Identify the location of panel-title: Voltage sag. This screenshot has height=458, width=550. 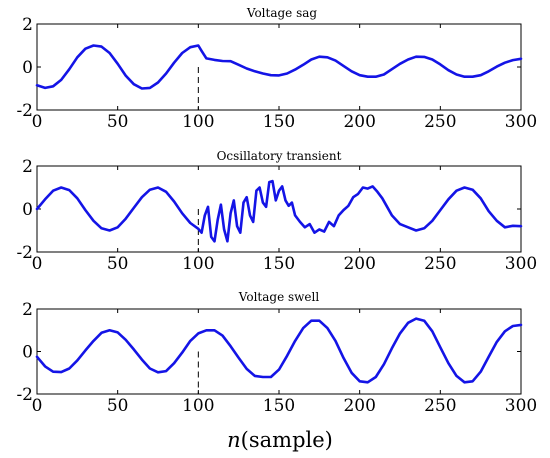
(282, 13).